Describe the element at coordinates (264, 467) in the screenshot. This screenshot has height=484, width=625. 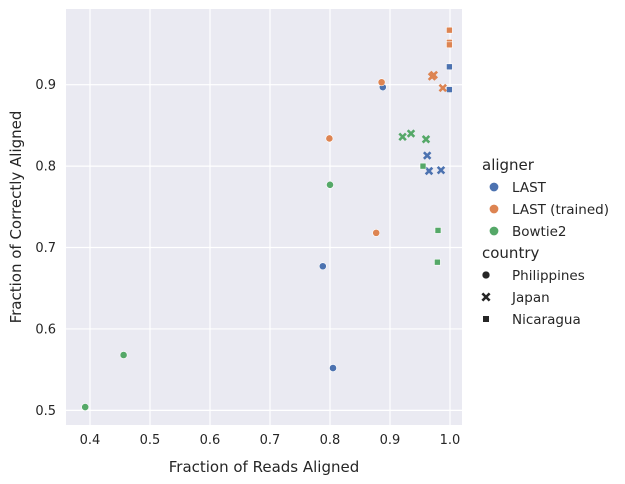
I see `x-axis-label: Fraction of Reads Aligned` at that location.